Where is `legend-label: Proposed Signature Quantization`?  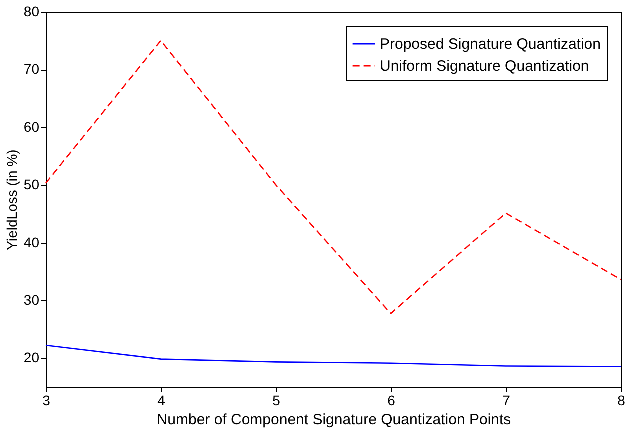
legend-label: Proposed Signature Quantization is located at coordinates (490, 44).